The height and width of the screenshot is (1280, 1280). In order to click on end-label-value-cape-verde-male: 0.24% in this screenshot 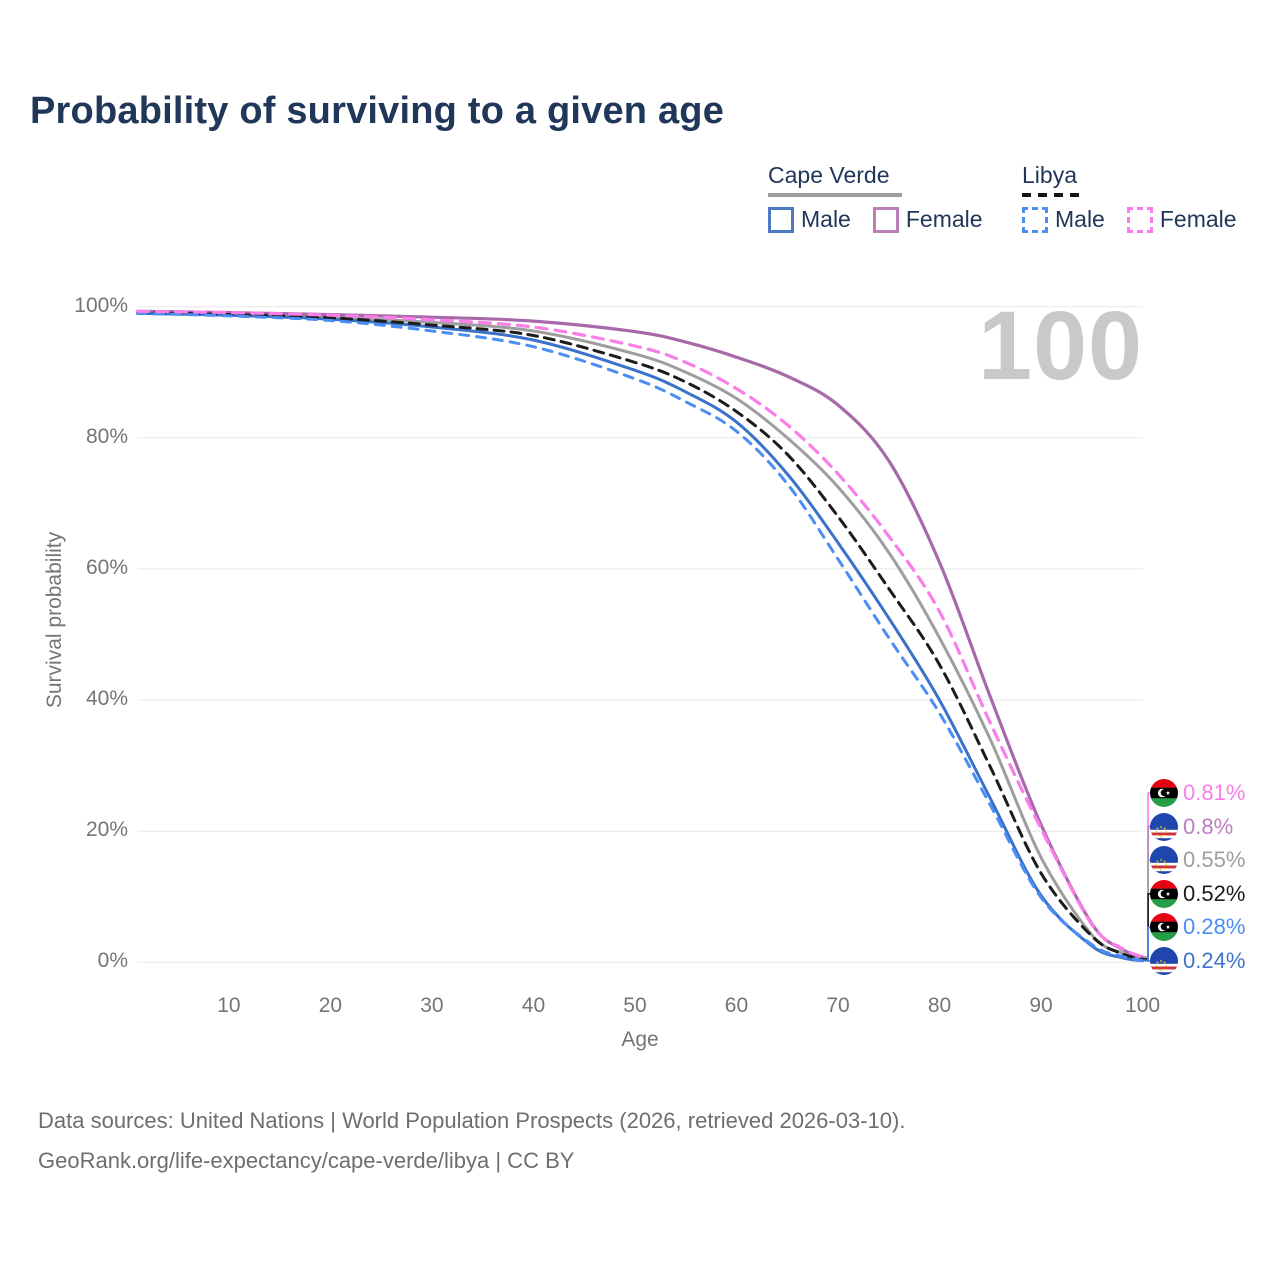, I will do `click(1214, 960)`.